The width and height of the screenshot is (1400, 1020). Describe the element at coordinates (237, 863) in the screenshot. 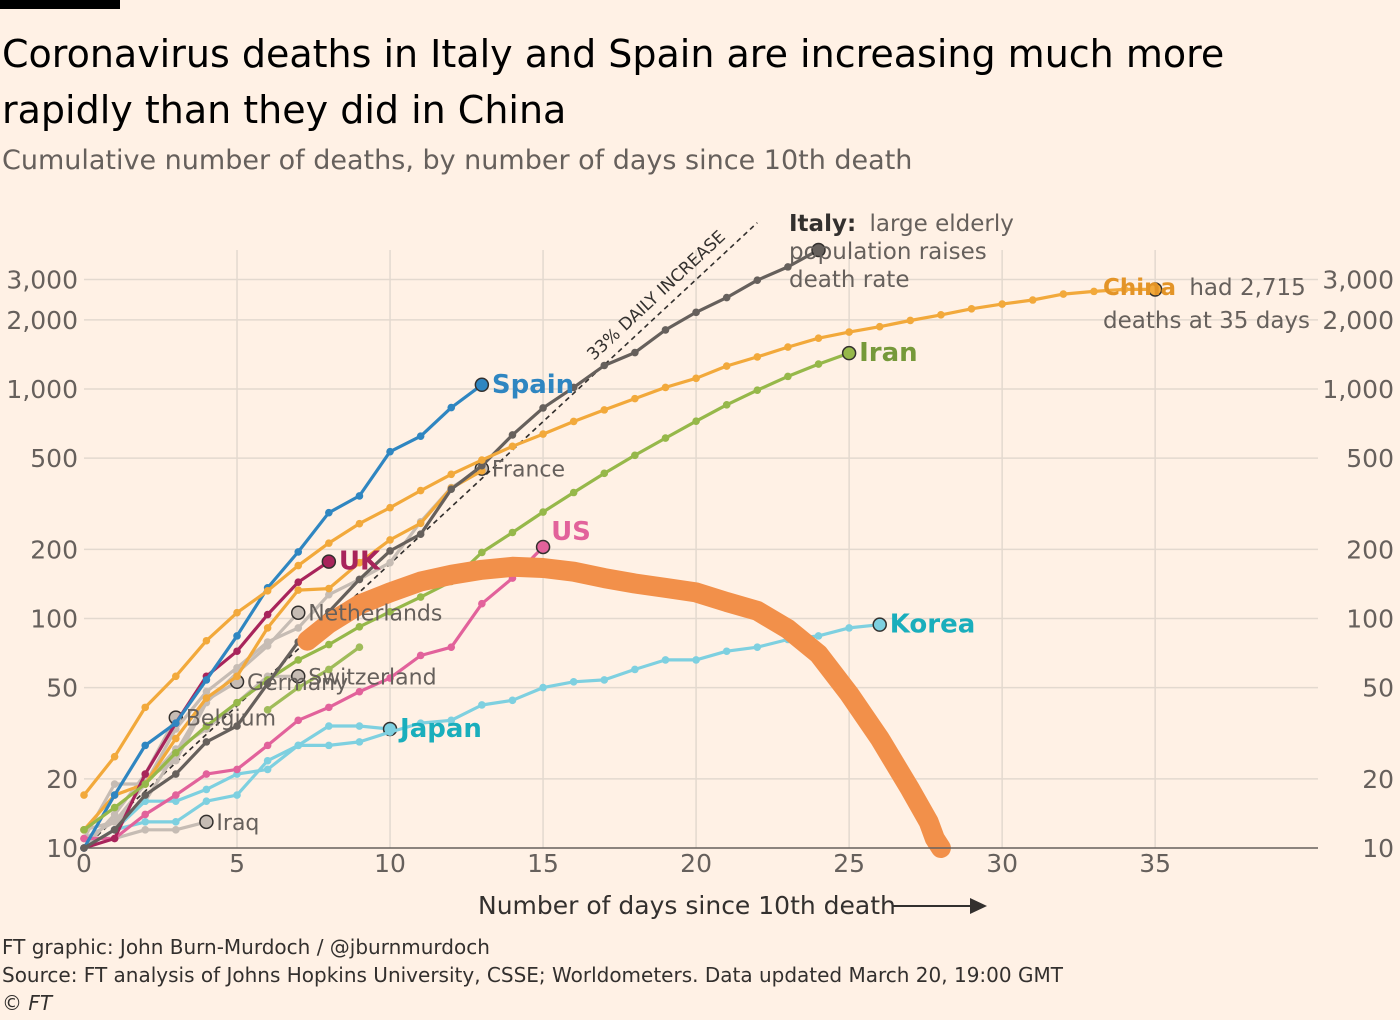

I see `x-tick-label: 5` at that location.